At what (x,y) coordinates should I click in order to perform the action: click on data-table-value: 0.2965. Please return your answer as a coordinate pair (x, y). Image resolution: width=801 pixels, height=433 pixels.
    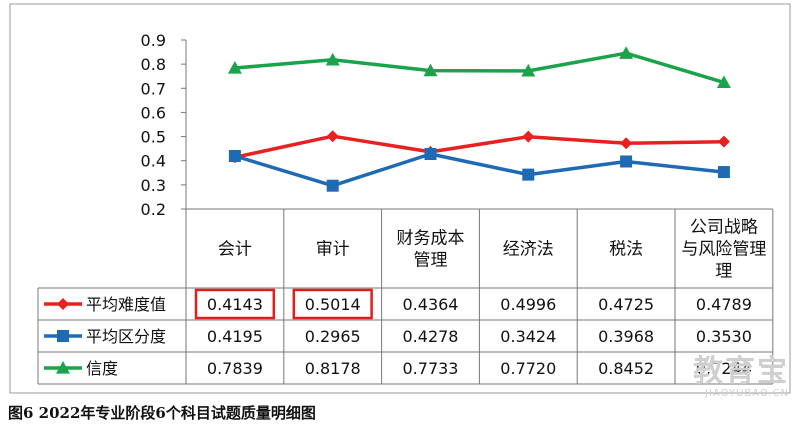
    Looking at the image, I should click on (333, 336).